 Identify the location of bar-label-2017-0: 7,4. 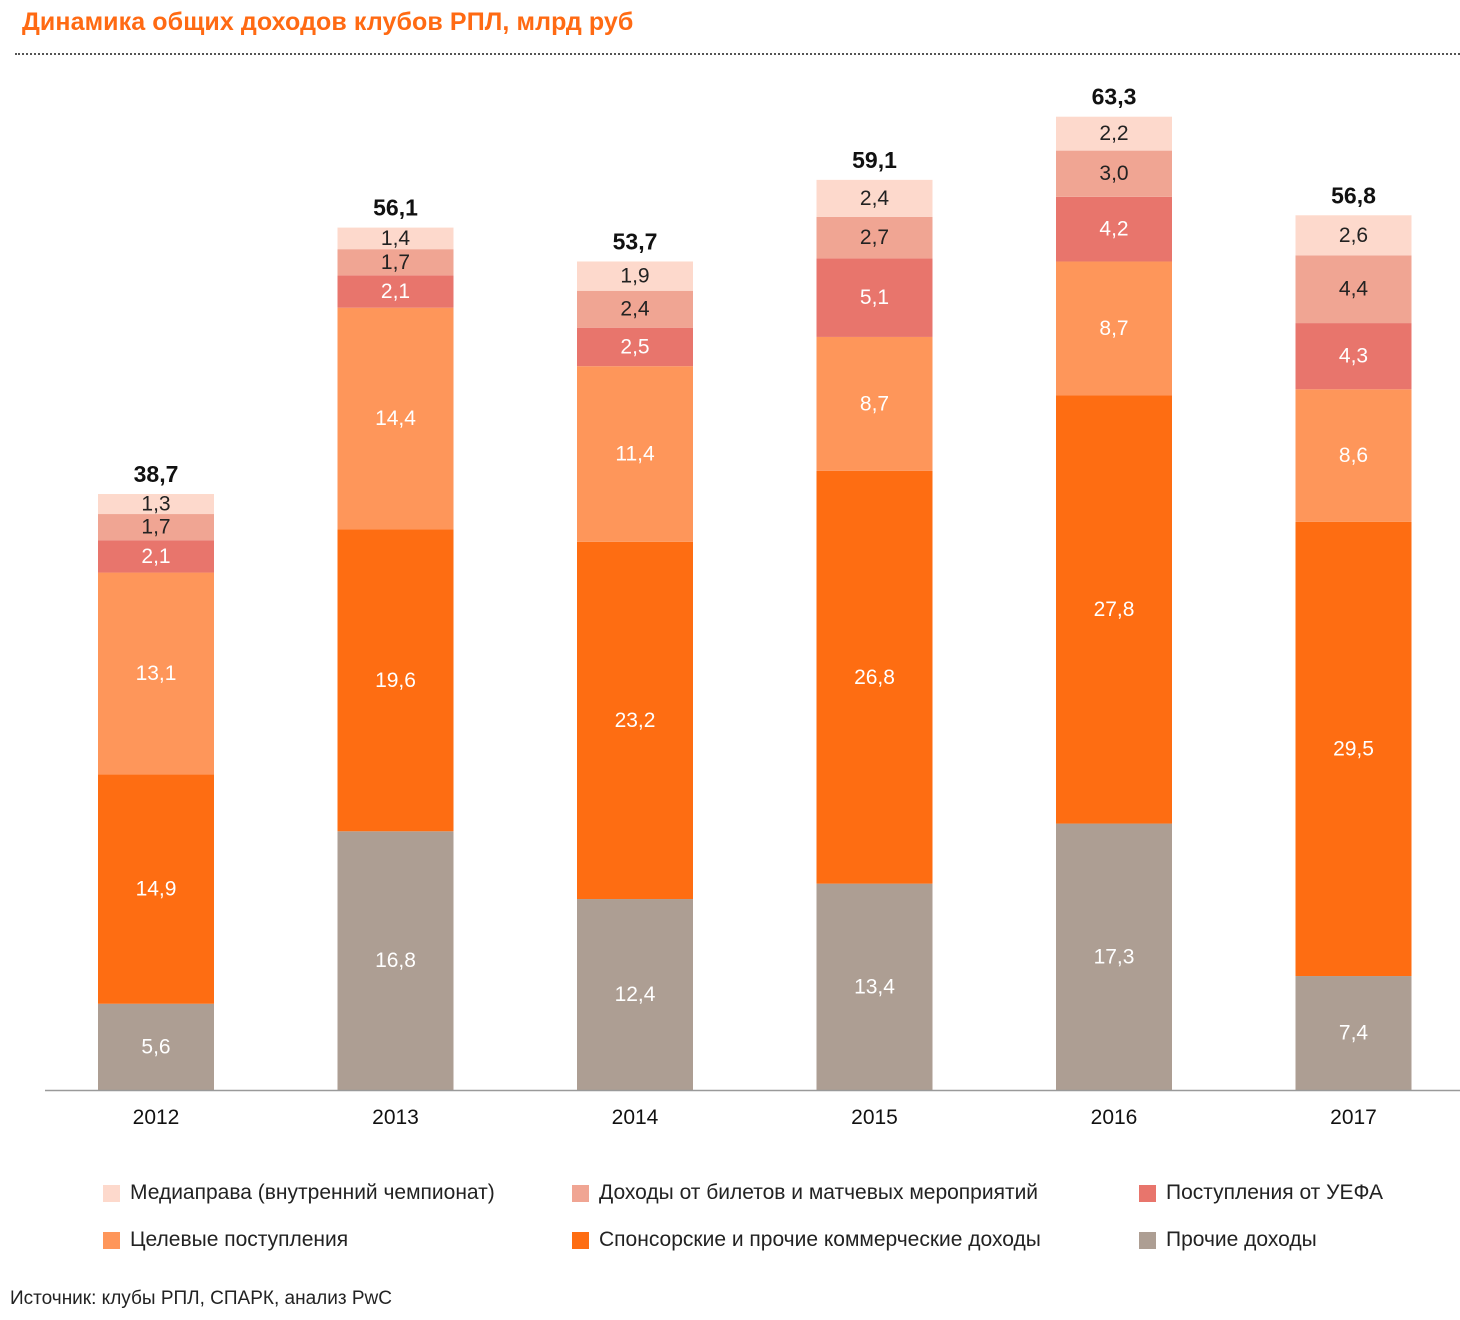
(1354, 1033).